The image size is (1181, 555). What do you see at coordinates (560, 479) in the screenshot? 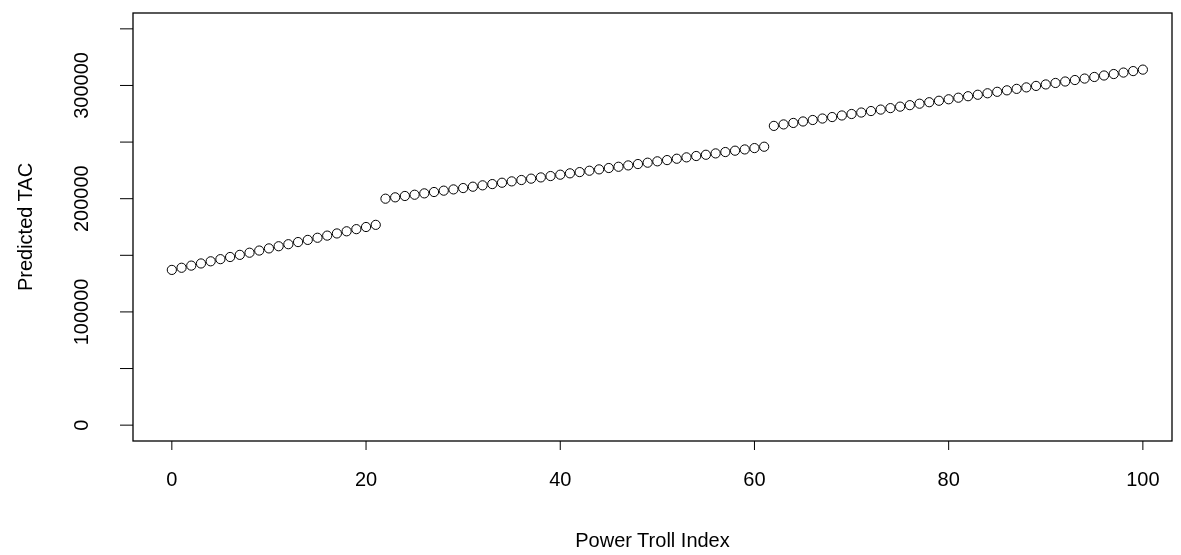
I see `x-tick-label: 40` at bounding box center [560, 479].